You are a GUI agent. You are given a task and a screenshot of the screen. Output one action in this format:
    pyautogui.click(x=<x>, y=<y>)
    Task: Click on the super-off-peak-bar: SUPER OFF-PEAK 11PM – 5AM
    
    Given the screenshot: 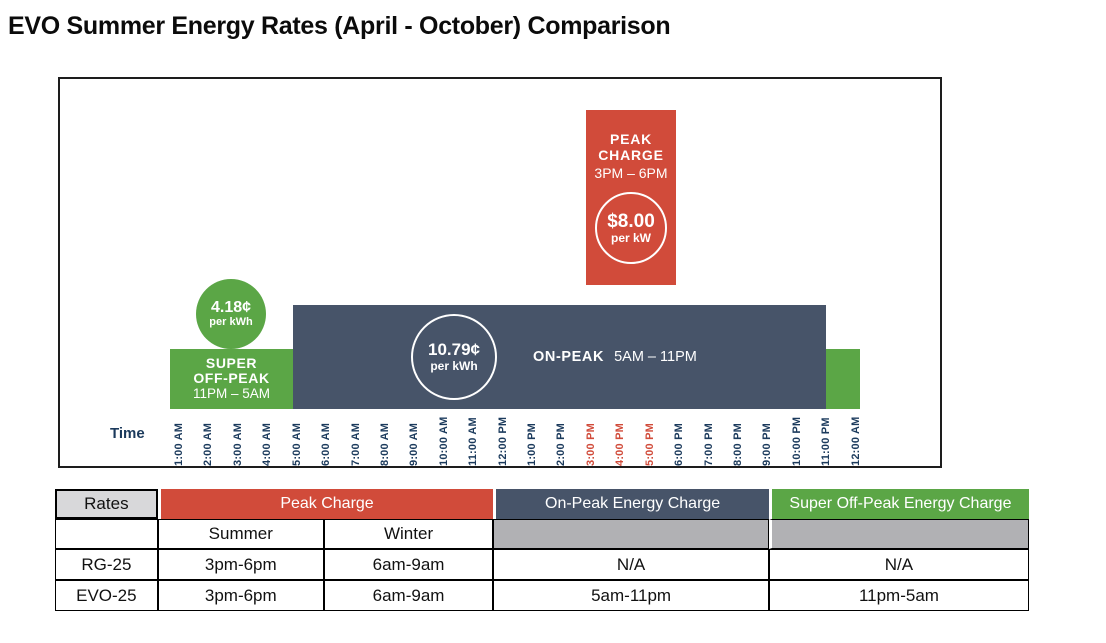 What is the action you would take?
    pyautogui.click(x=231, y=379)
    